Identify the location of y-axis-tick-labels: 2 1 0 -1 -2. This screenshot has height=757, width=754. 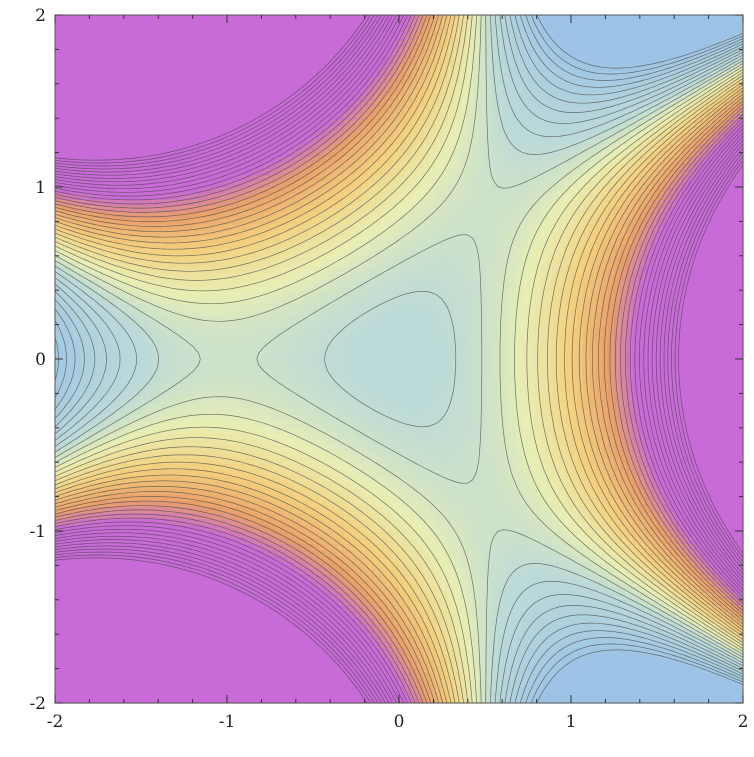
(37, 360).